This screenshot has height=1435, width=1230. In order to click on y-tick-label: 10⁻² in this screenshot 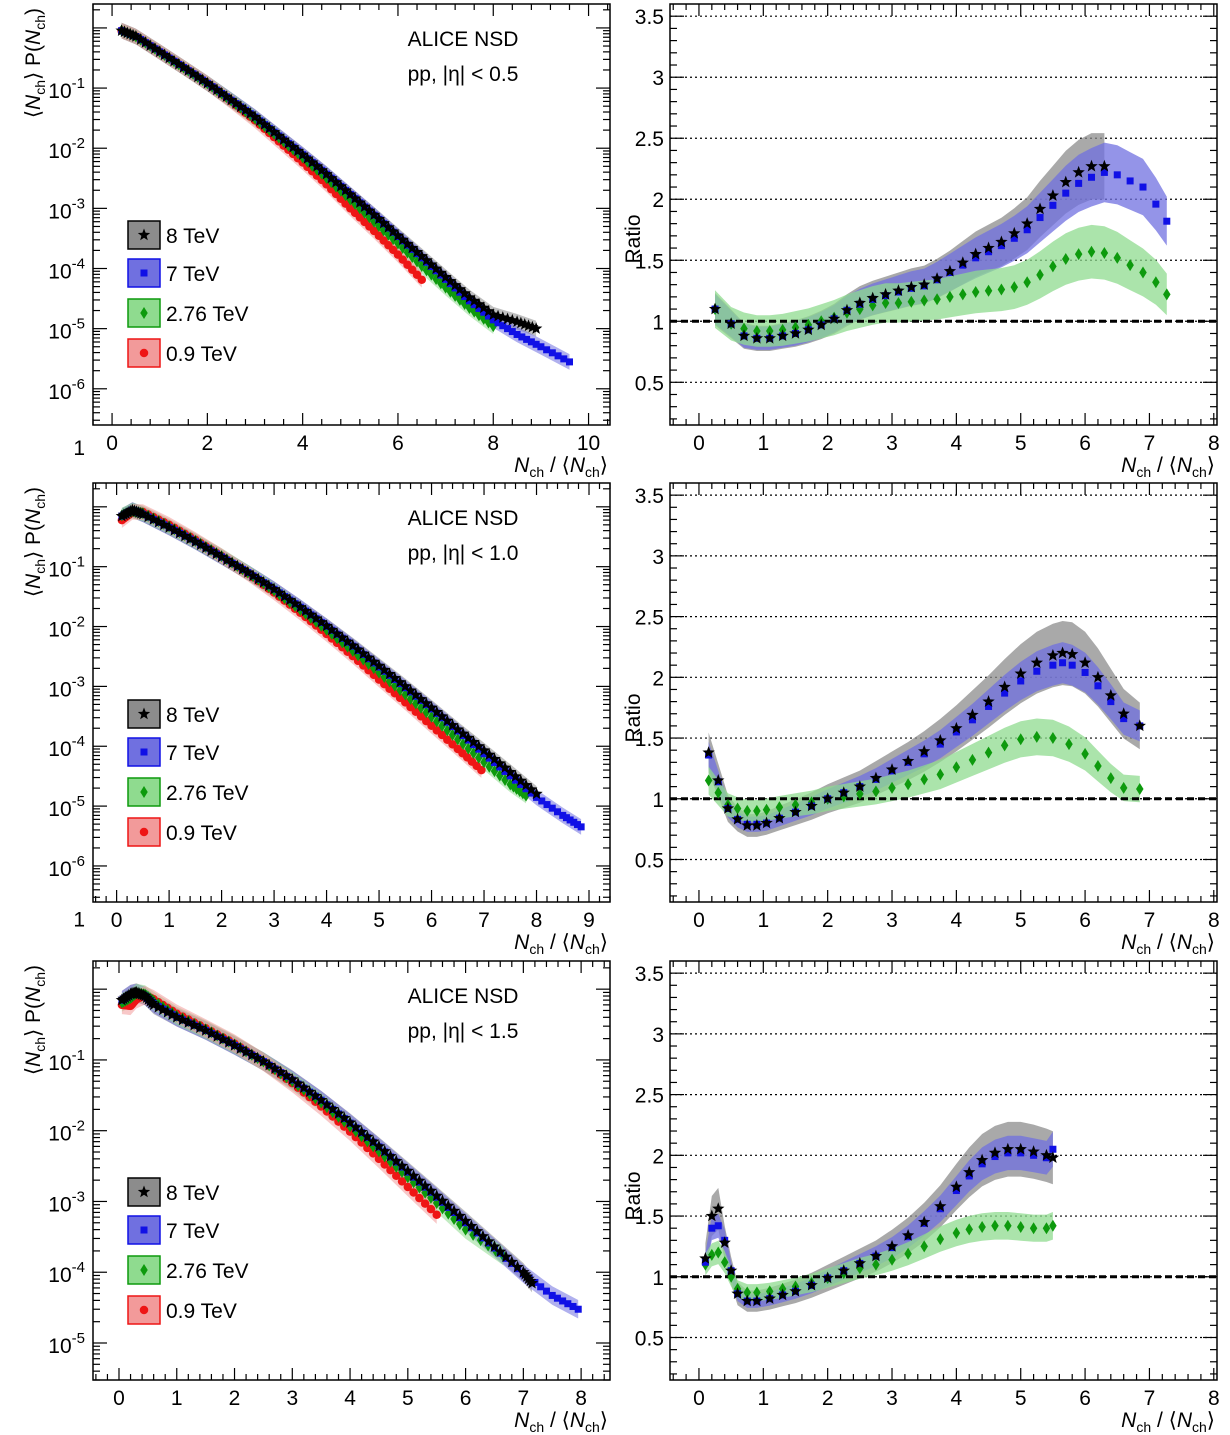, I will do `click(66, 1132)`.